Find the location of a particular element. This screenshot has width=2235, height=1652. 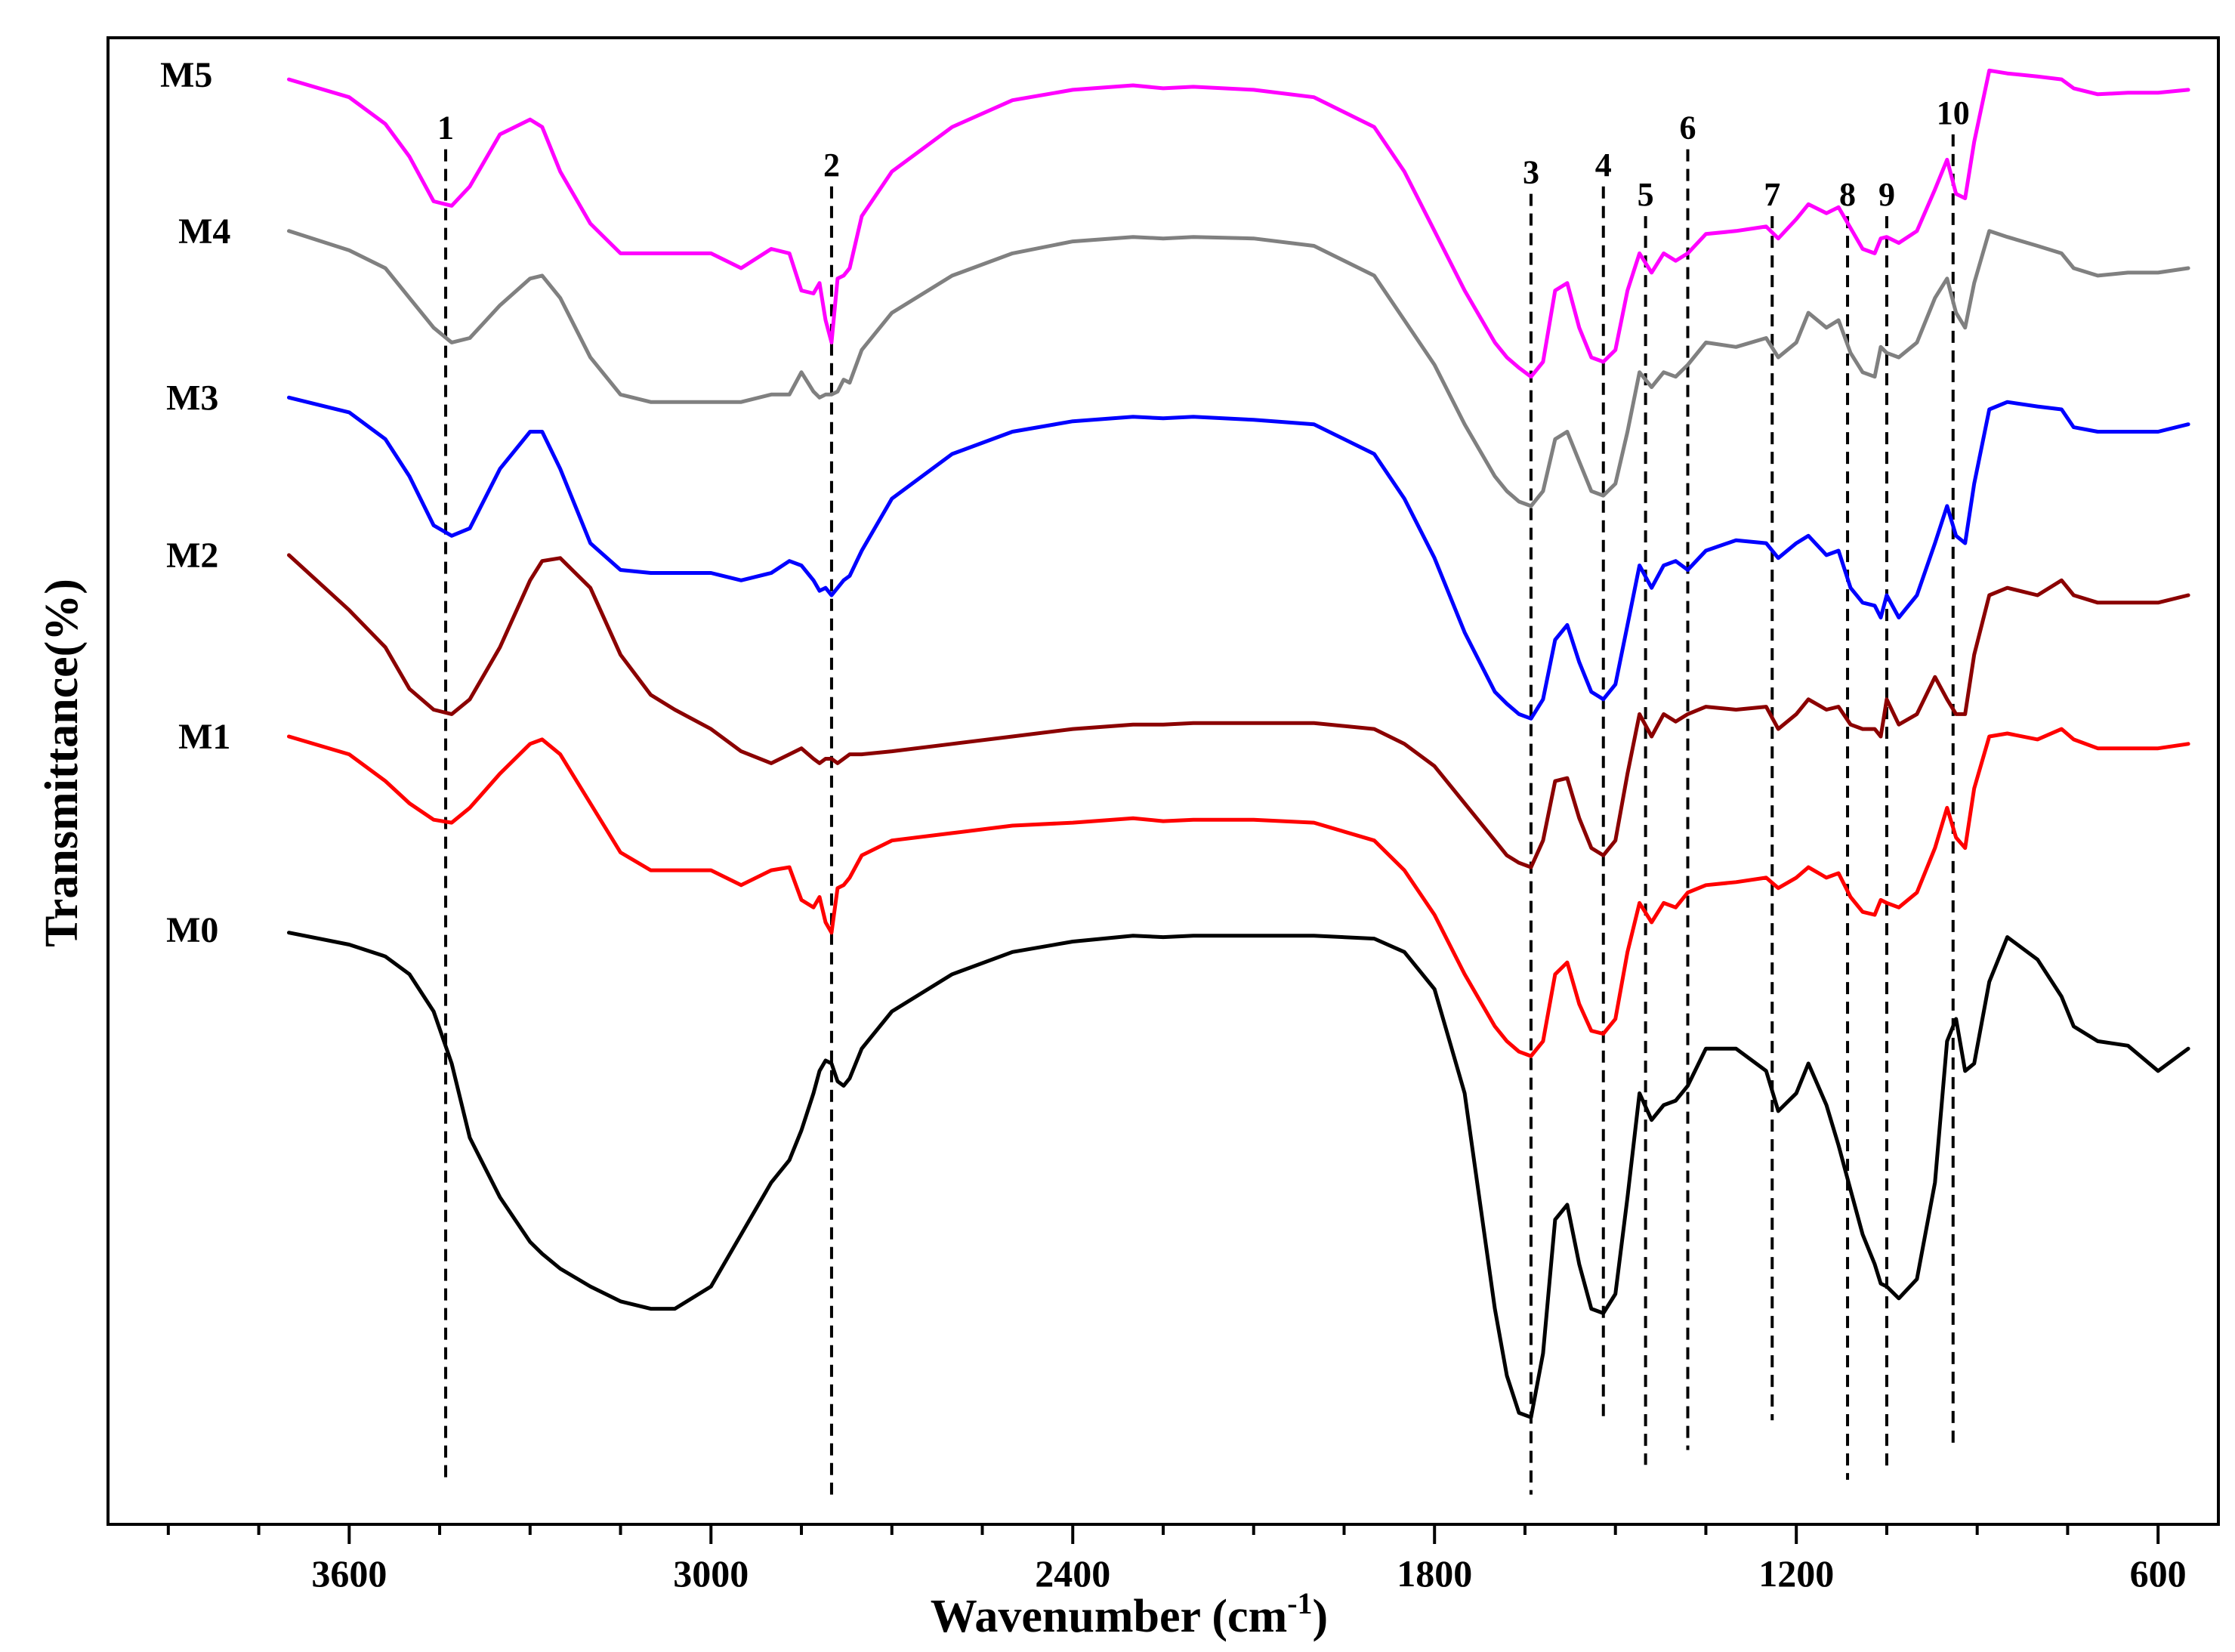

series-label-m4: M4 is located at coordinates (204, 232).